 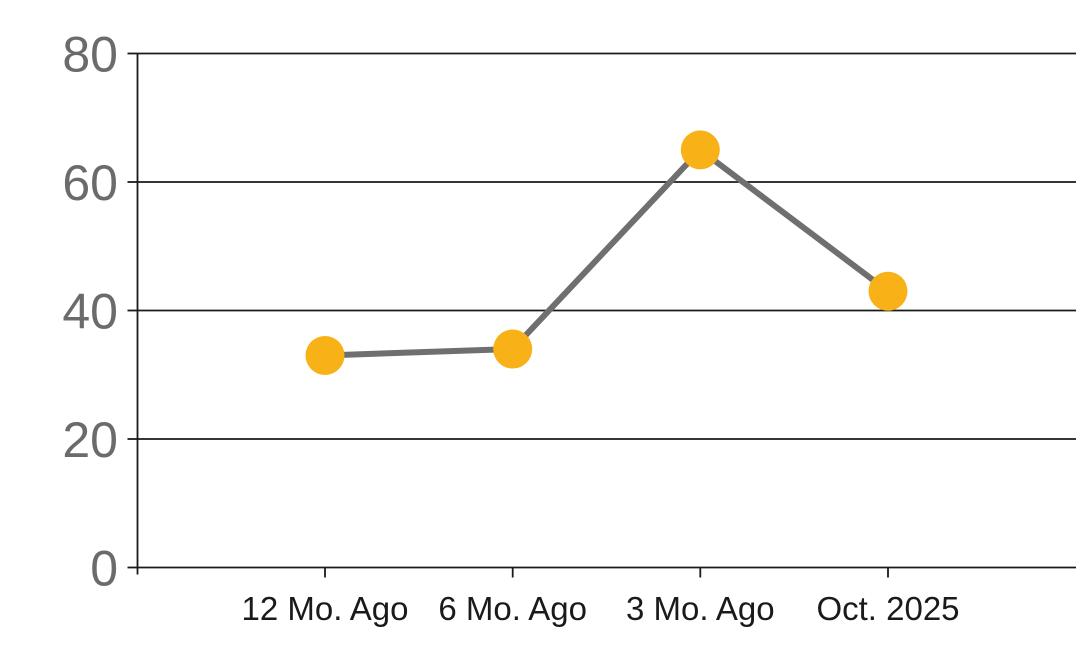 I want to click on x-axis-tick-label: 6 Mo. Ago, so click(x=512, y=608).